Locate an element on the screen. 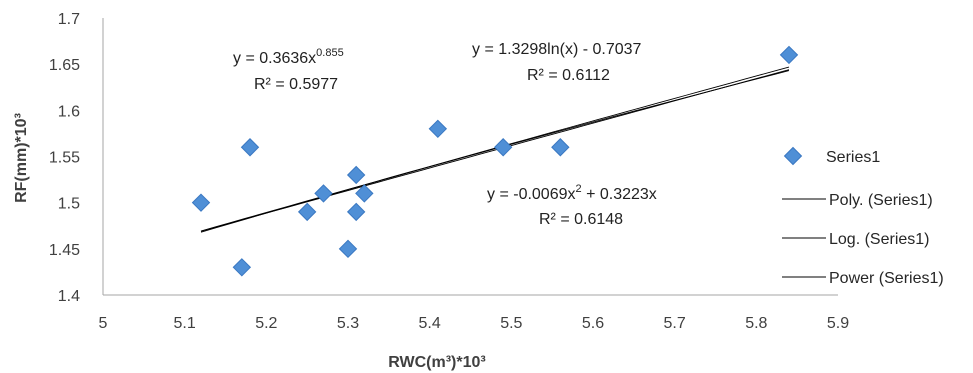 Image resolution: width=973 pixels, height=373 pixels. y-tick-label: 1.6 is located at coordinates (69, 111).